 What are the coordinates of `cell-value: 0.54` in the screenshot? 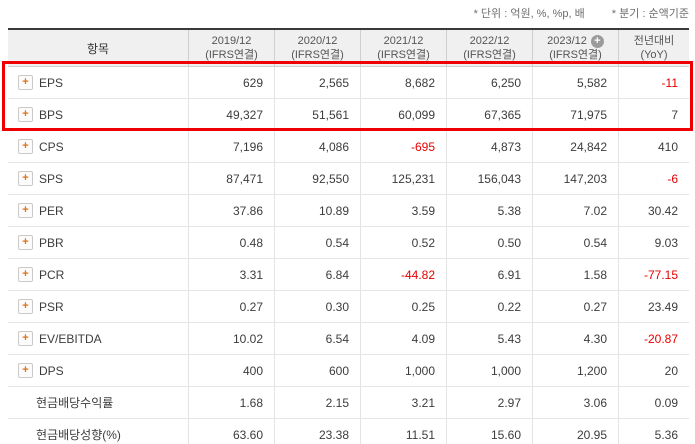 It's located at (575, 242).